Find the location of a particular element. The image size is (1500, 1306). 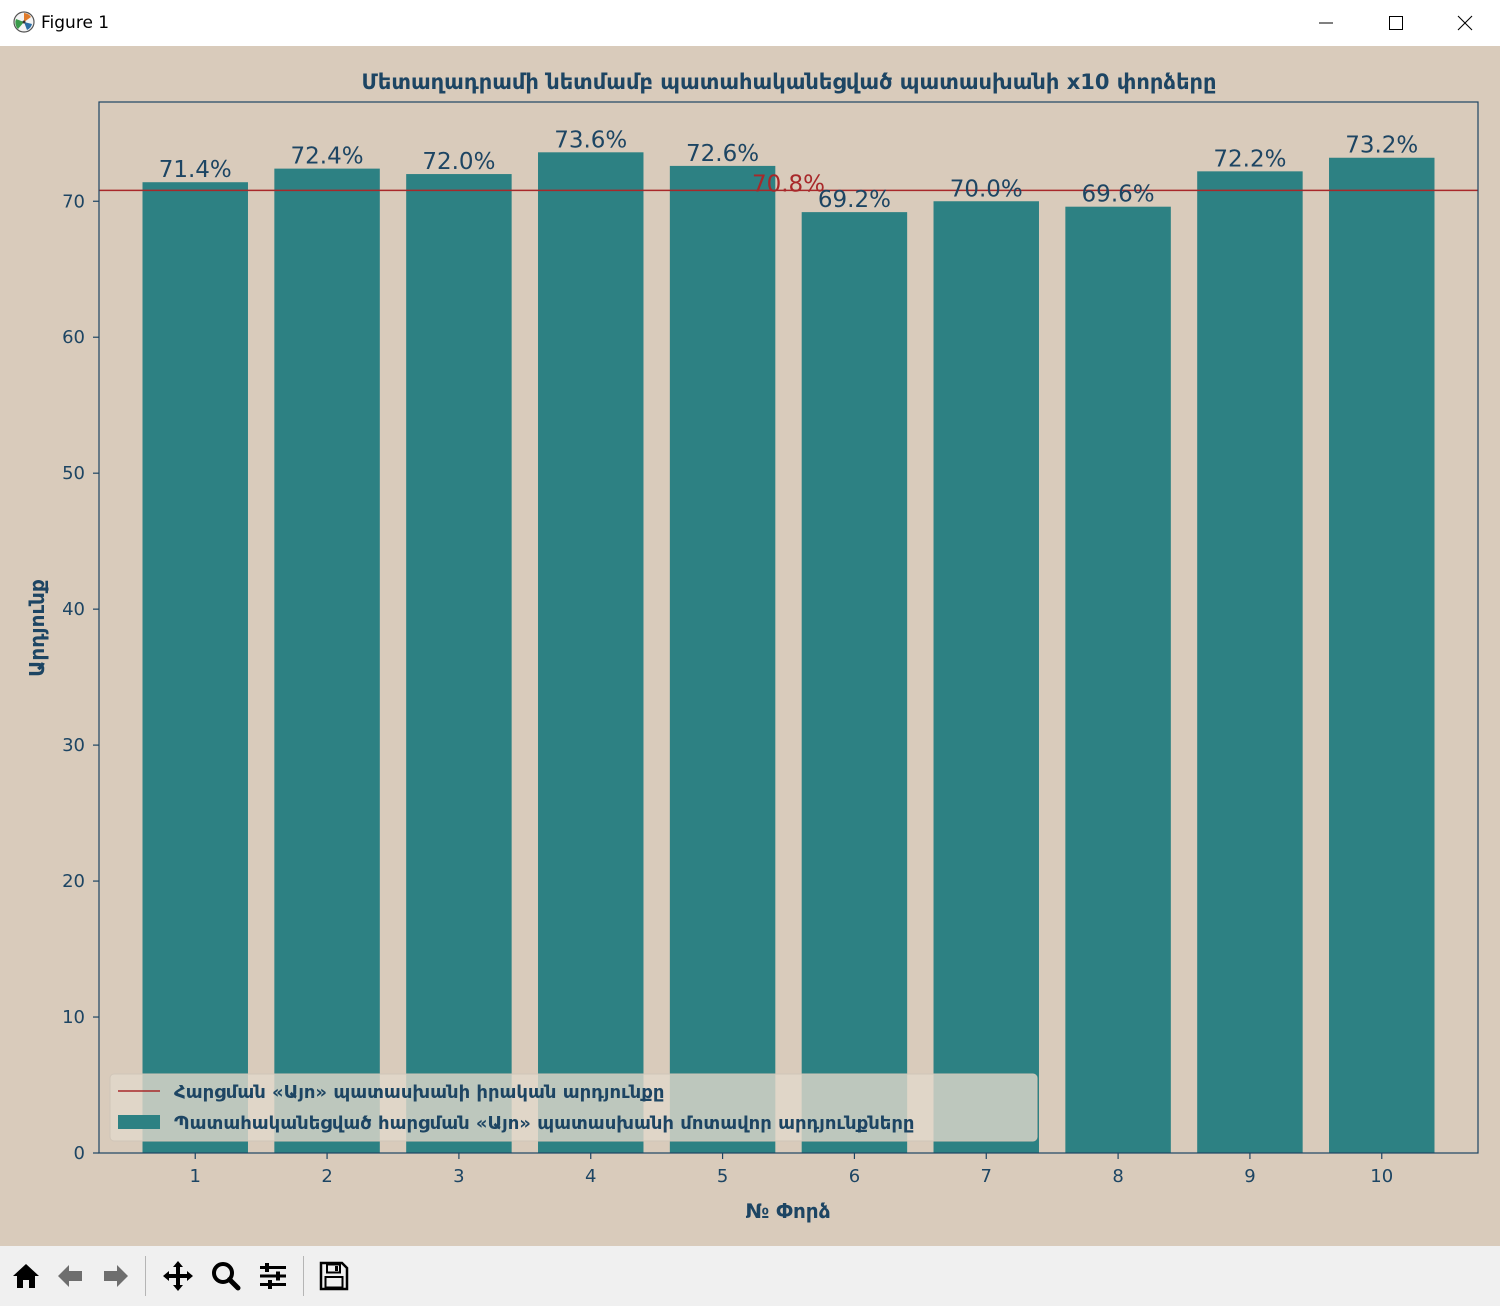

maximize-button is located at coordinates (1396, 23).